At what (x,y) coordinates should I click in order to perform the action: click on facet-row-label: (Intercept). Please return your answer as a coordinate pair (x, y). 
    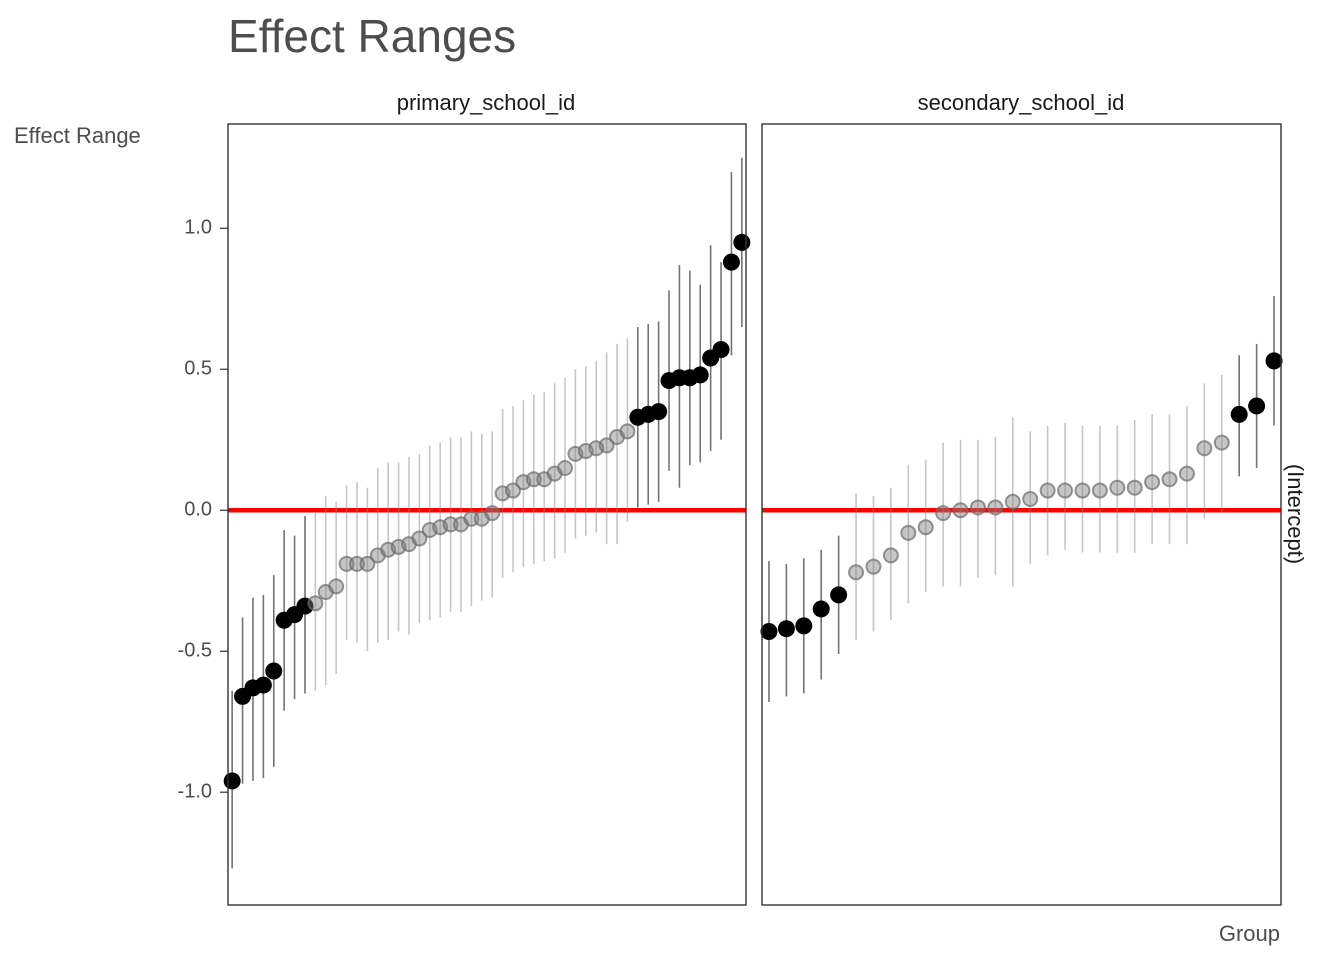
    Looking at the image, I should click on (1295, 514).